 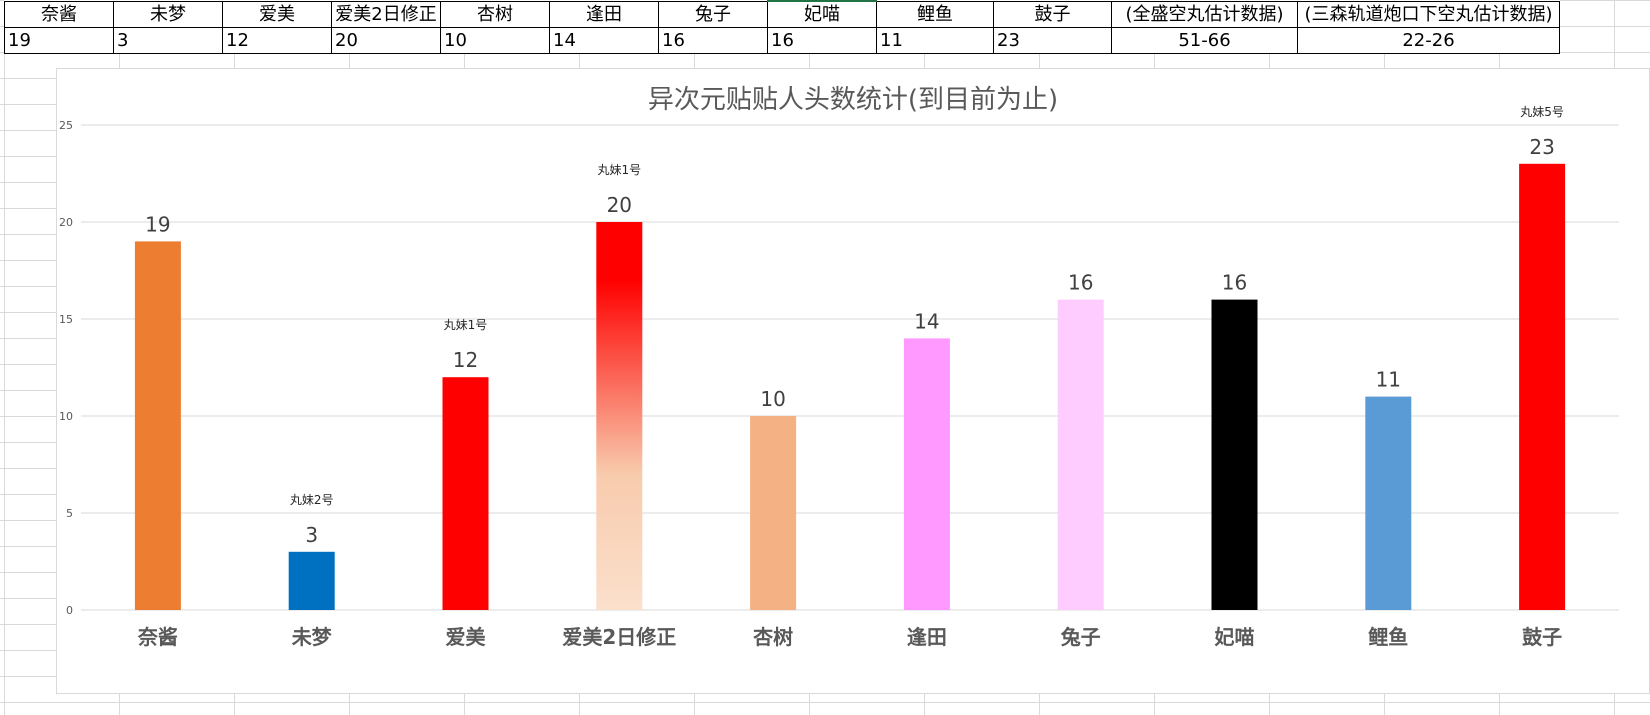 What do you see at coordinates (59, 40) in the screenshot?
I see `table-cell: 19` at bounding box center [59, 40].